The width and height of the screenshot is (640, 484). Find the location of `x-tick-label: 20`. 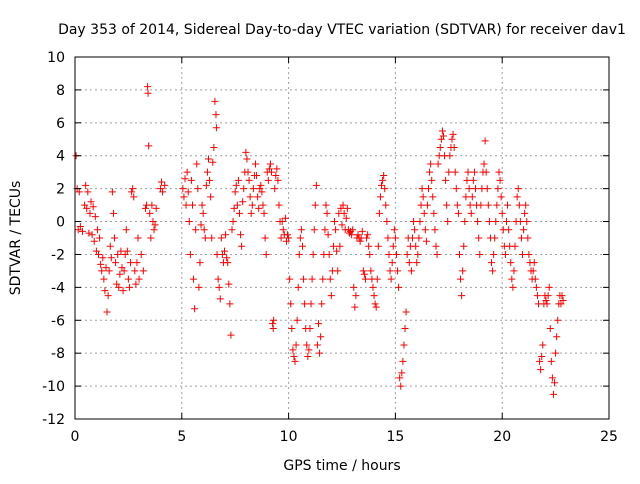

x-tick-label: 20 is located at coordinates (502, 437).